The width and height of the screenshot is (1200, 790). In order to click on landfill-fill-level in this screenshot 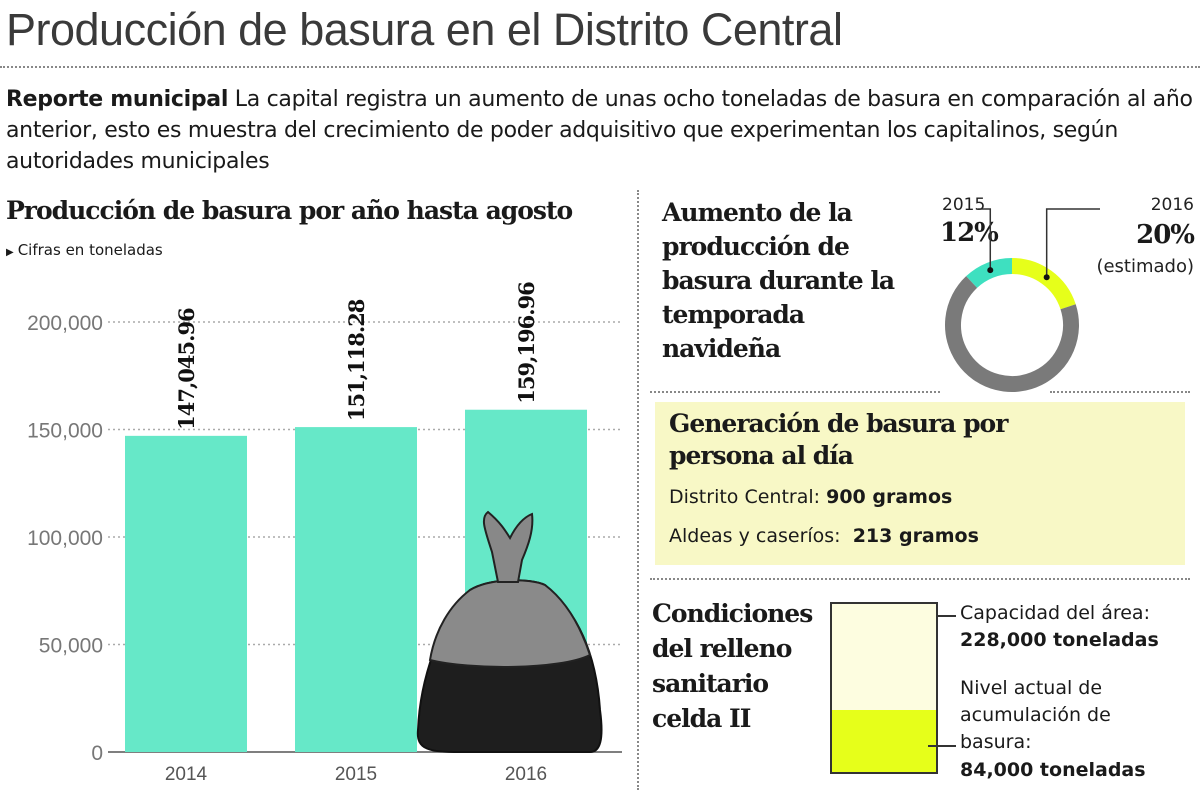, I will do `click(884, 741)`.